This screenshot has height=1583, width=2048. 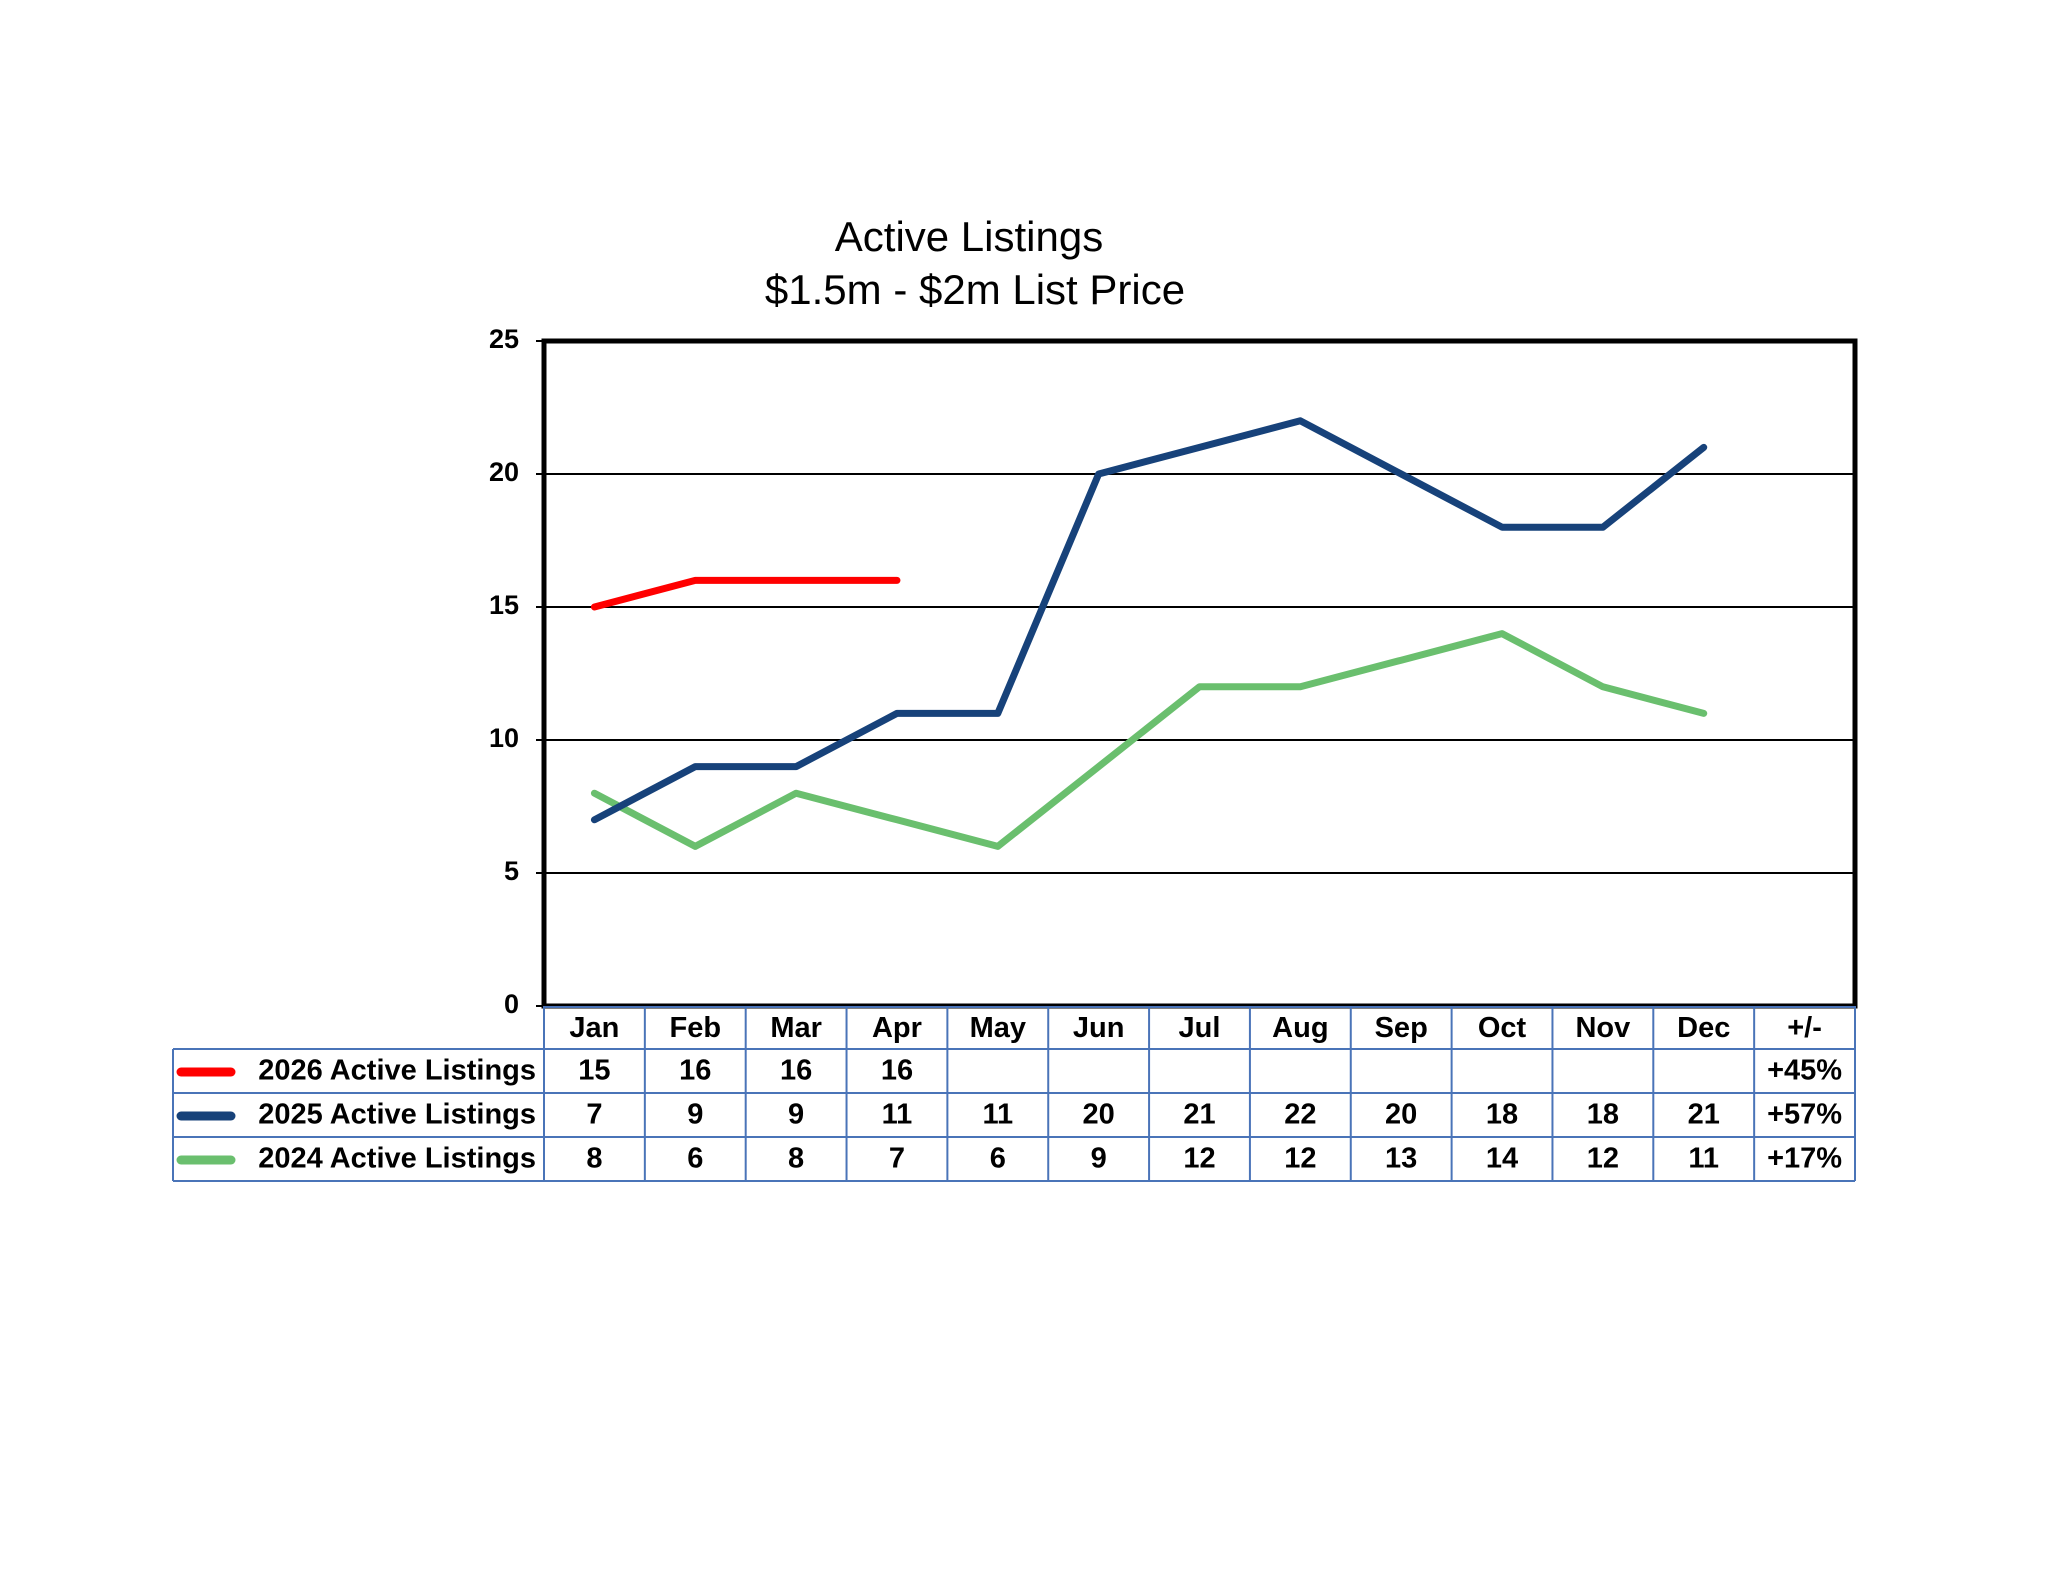 I want to click on x-tick-label: Oct, so click(x=1502, y=1028).